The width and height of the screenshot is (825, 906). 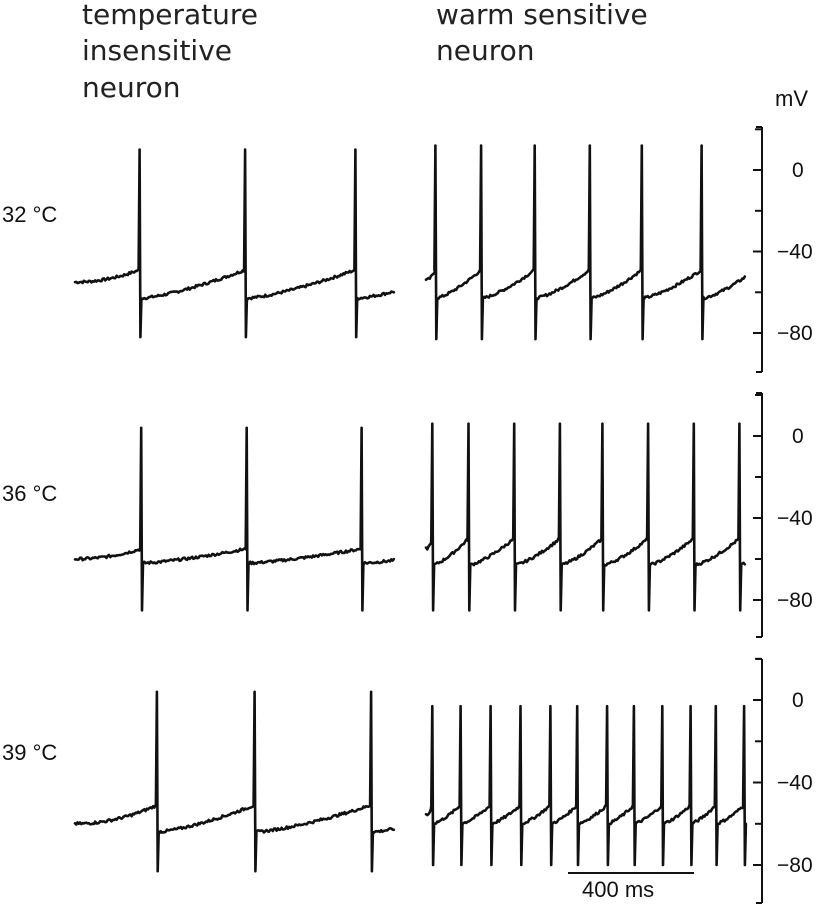 What do you see at coordinates (29, 214) in the screenshot?
I see `row-label-32c: 32 °C` at bounding box center [29, 214].